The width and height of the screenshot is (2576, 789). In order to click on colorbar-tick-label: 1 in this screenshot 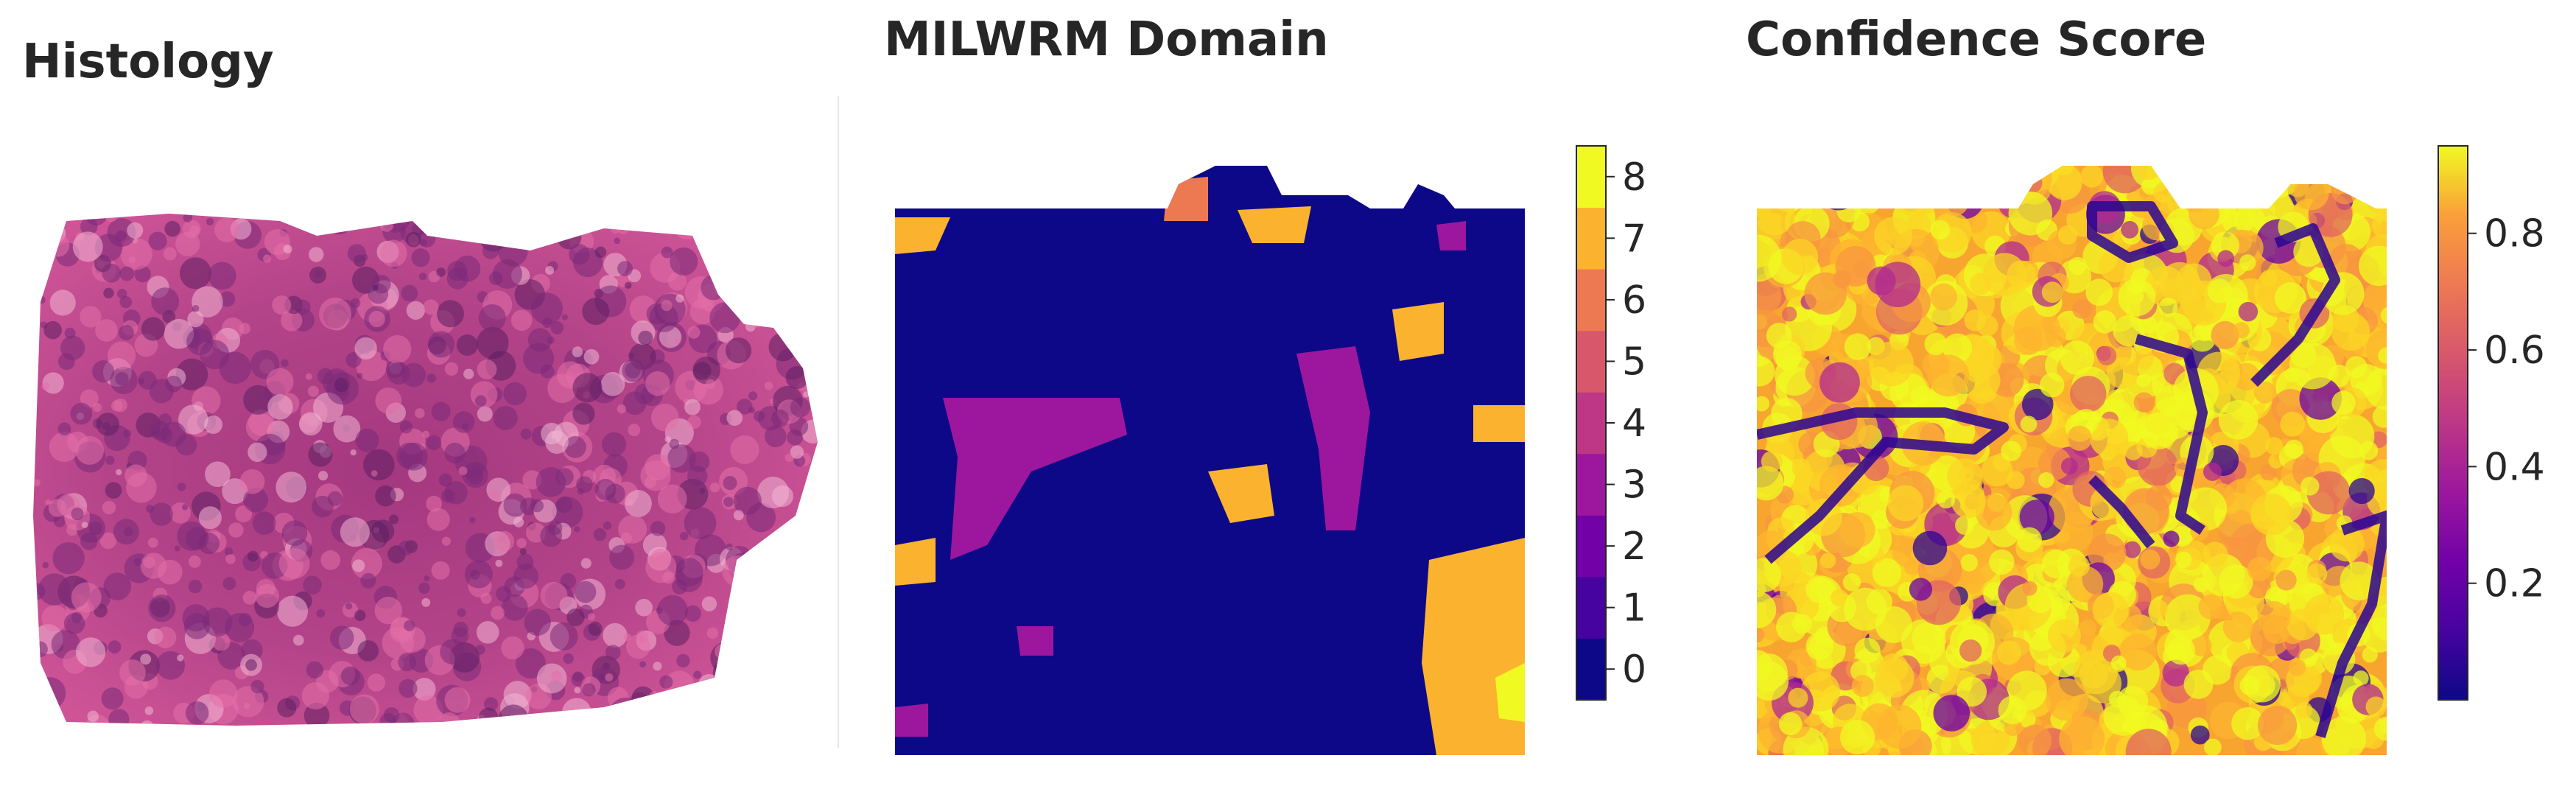, I will do `click(1634, 608)`.